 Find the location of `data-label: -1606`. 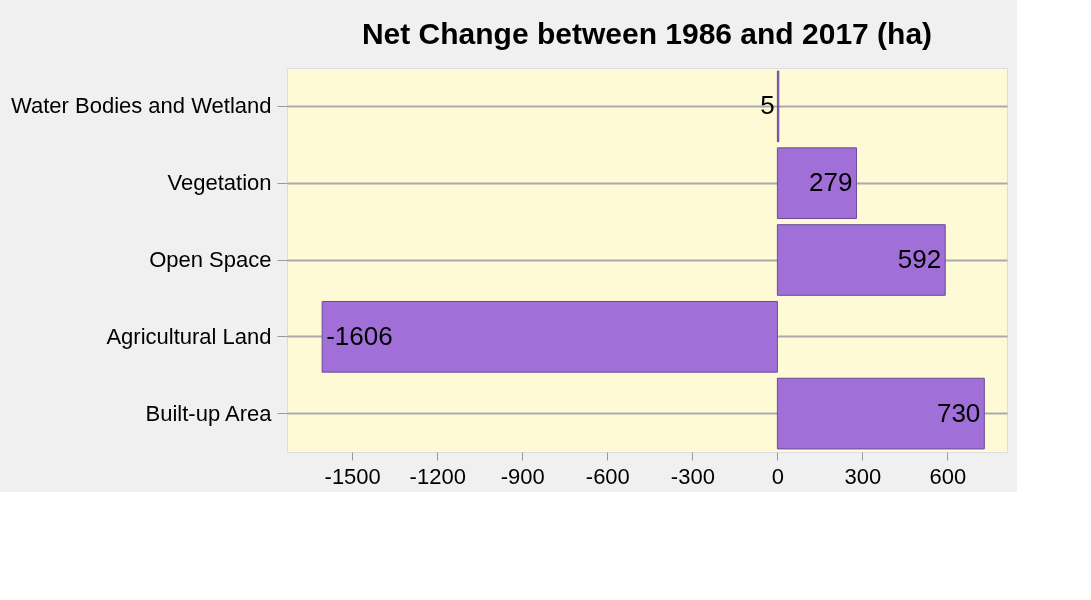

data-label: -1606 is located at coordinates (359, 335).